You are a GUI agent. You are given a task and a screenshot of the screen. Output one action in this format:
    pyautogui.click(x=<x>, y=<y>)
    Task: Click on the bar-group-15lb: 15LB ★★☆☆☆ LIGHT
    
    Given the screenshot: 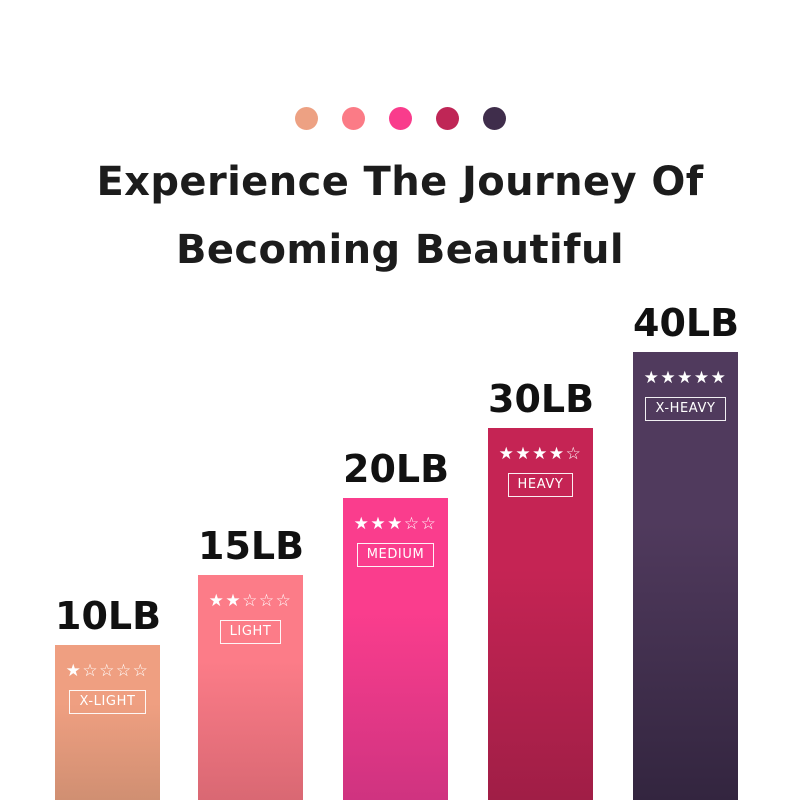 What is the action you would take?
    pyautogui.click(x=251, y=662)
    